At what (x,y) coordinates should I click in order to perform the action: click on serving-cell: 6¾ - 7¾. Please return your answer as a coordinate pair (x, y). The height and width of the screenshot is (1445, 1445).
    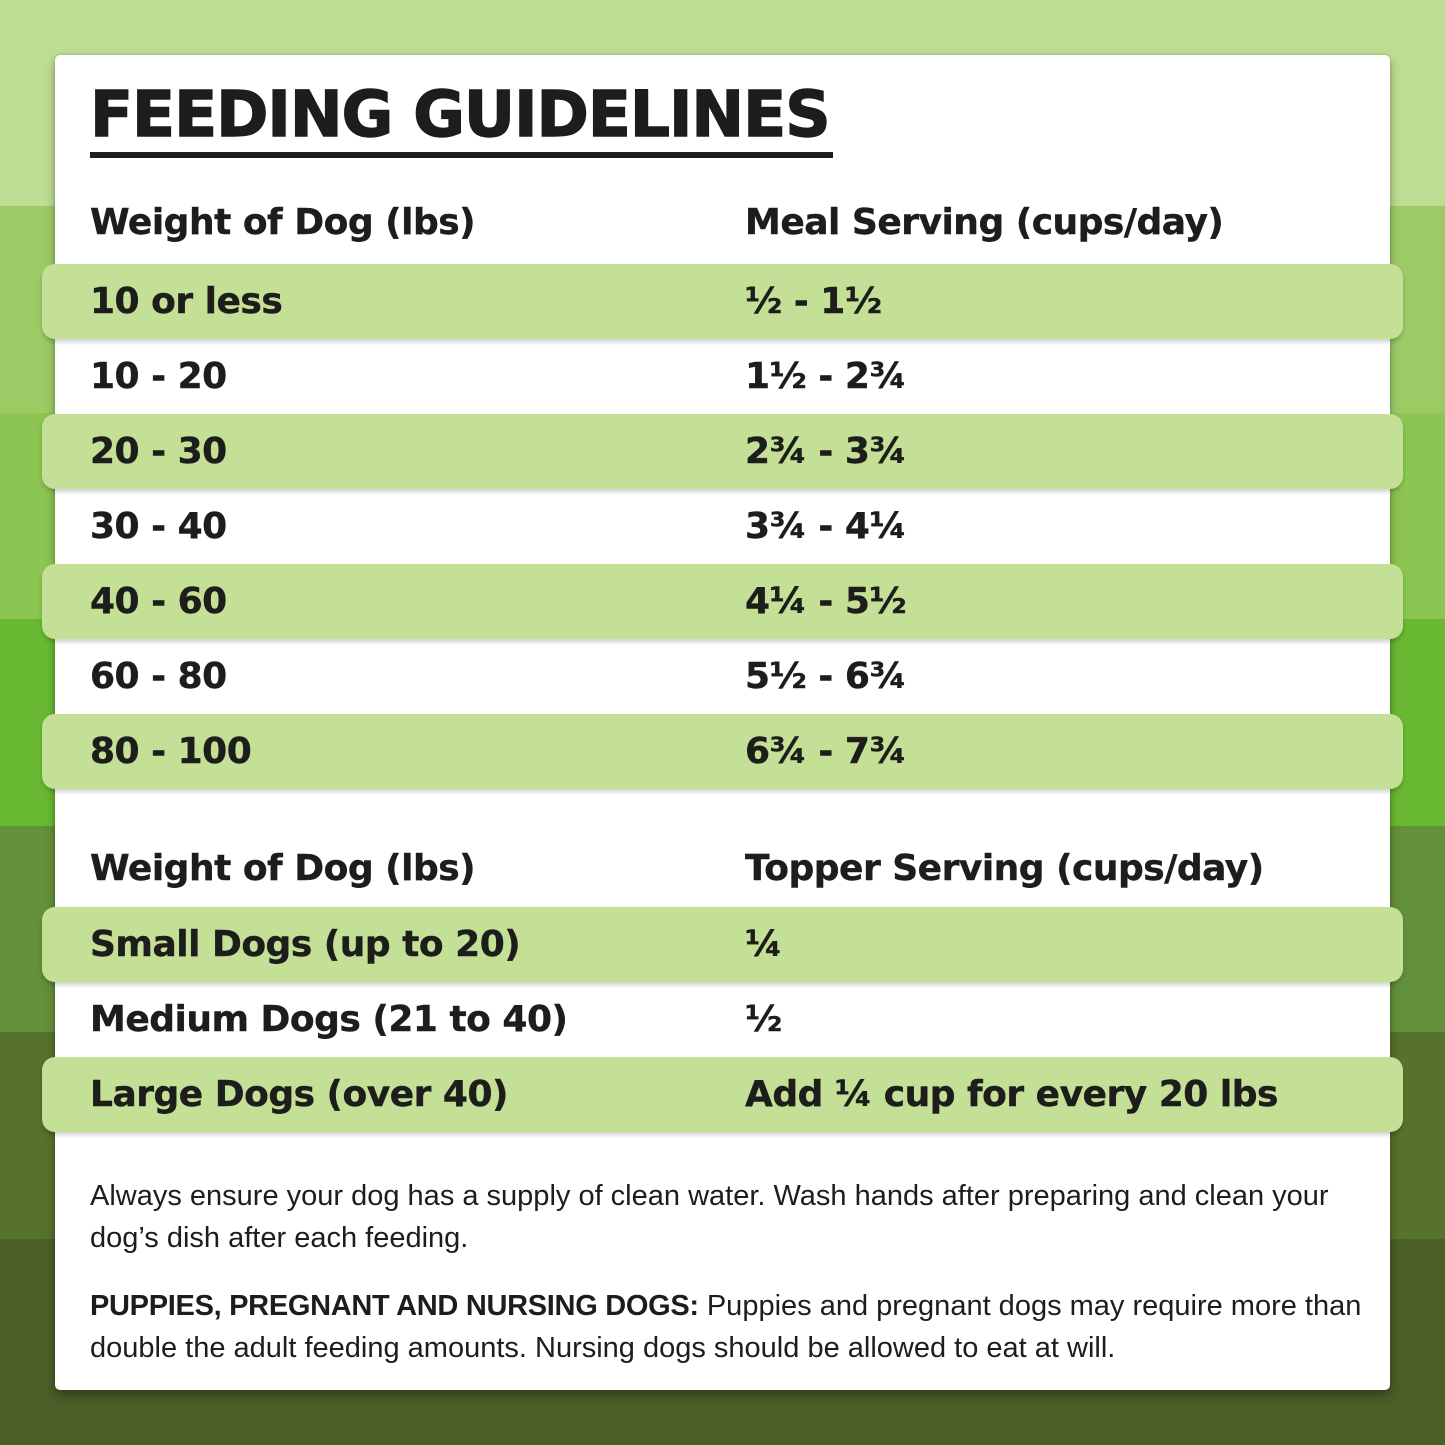
    Looking at the image, I should click on (826, 751).